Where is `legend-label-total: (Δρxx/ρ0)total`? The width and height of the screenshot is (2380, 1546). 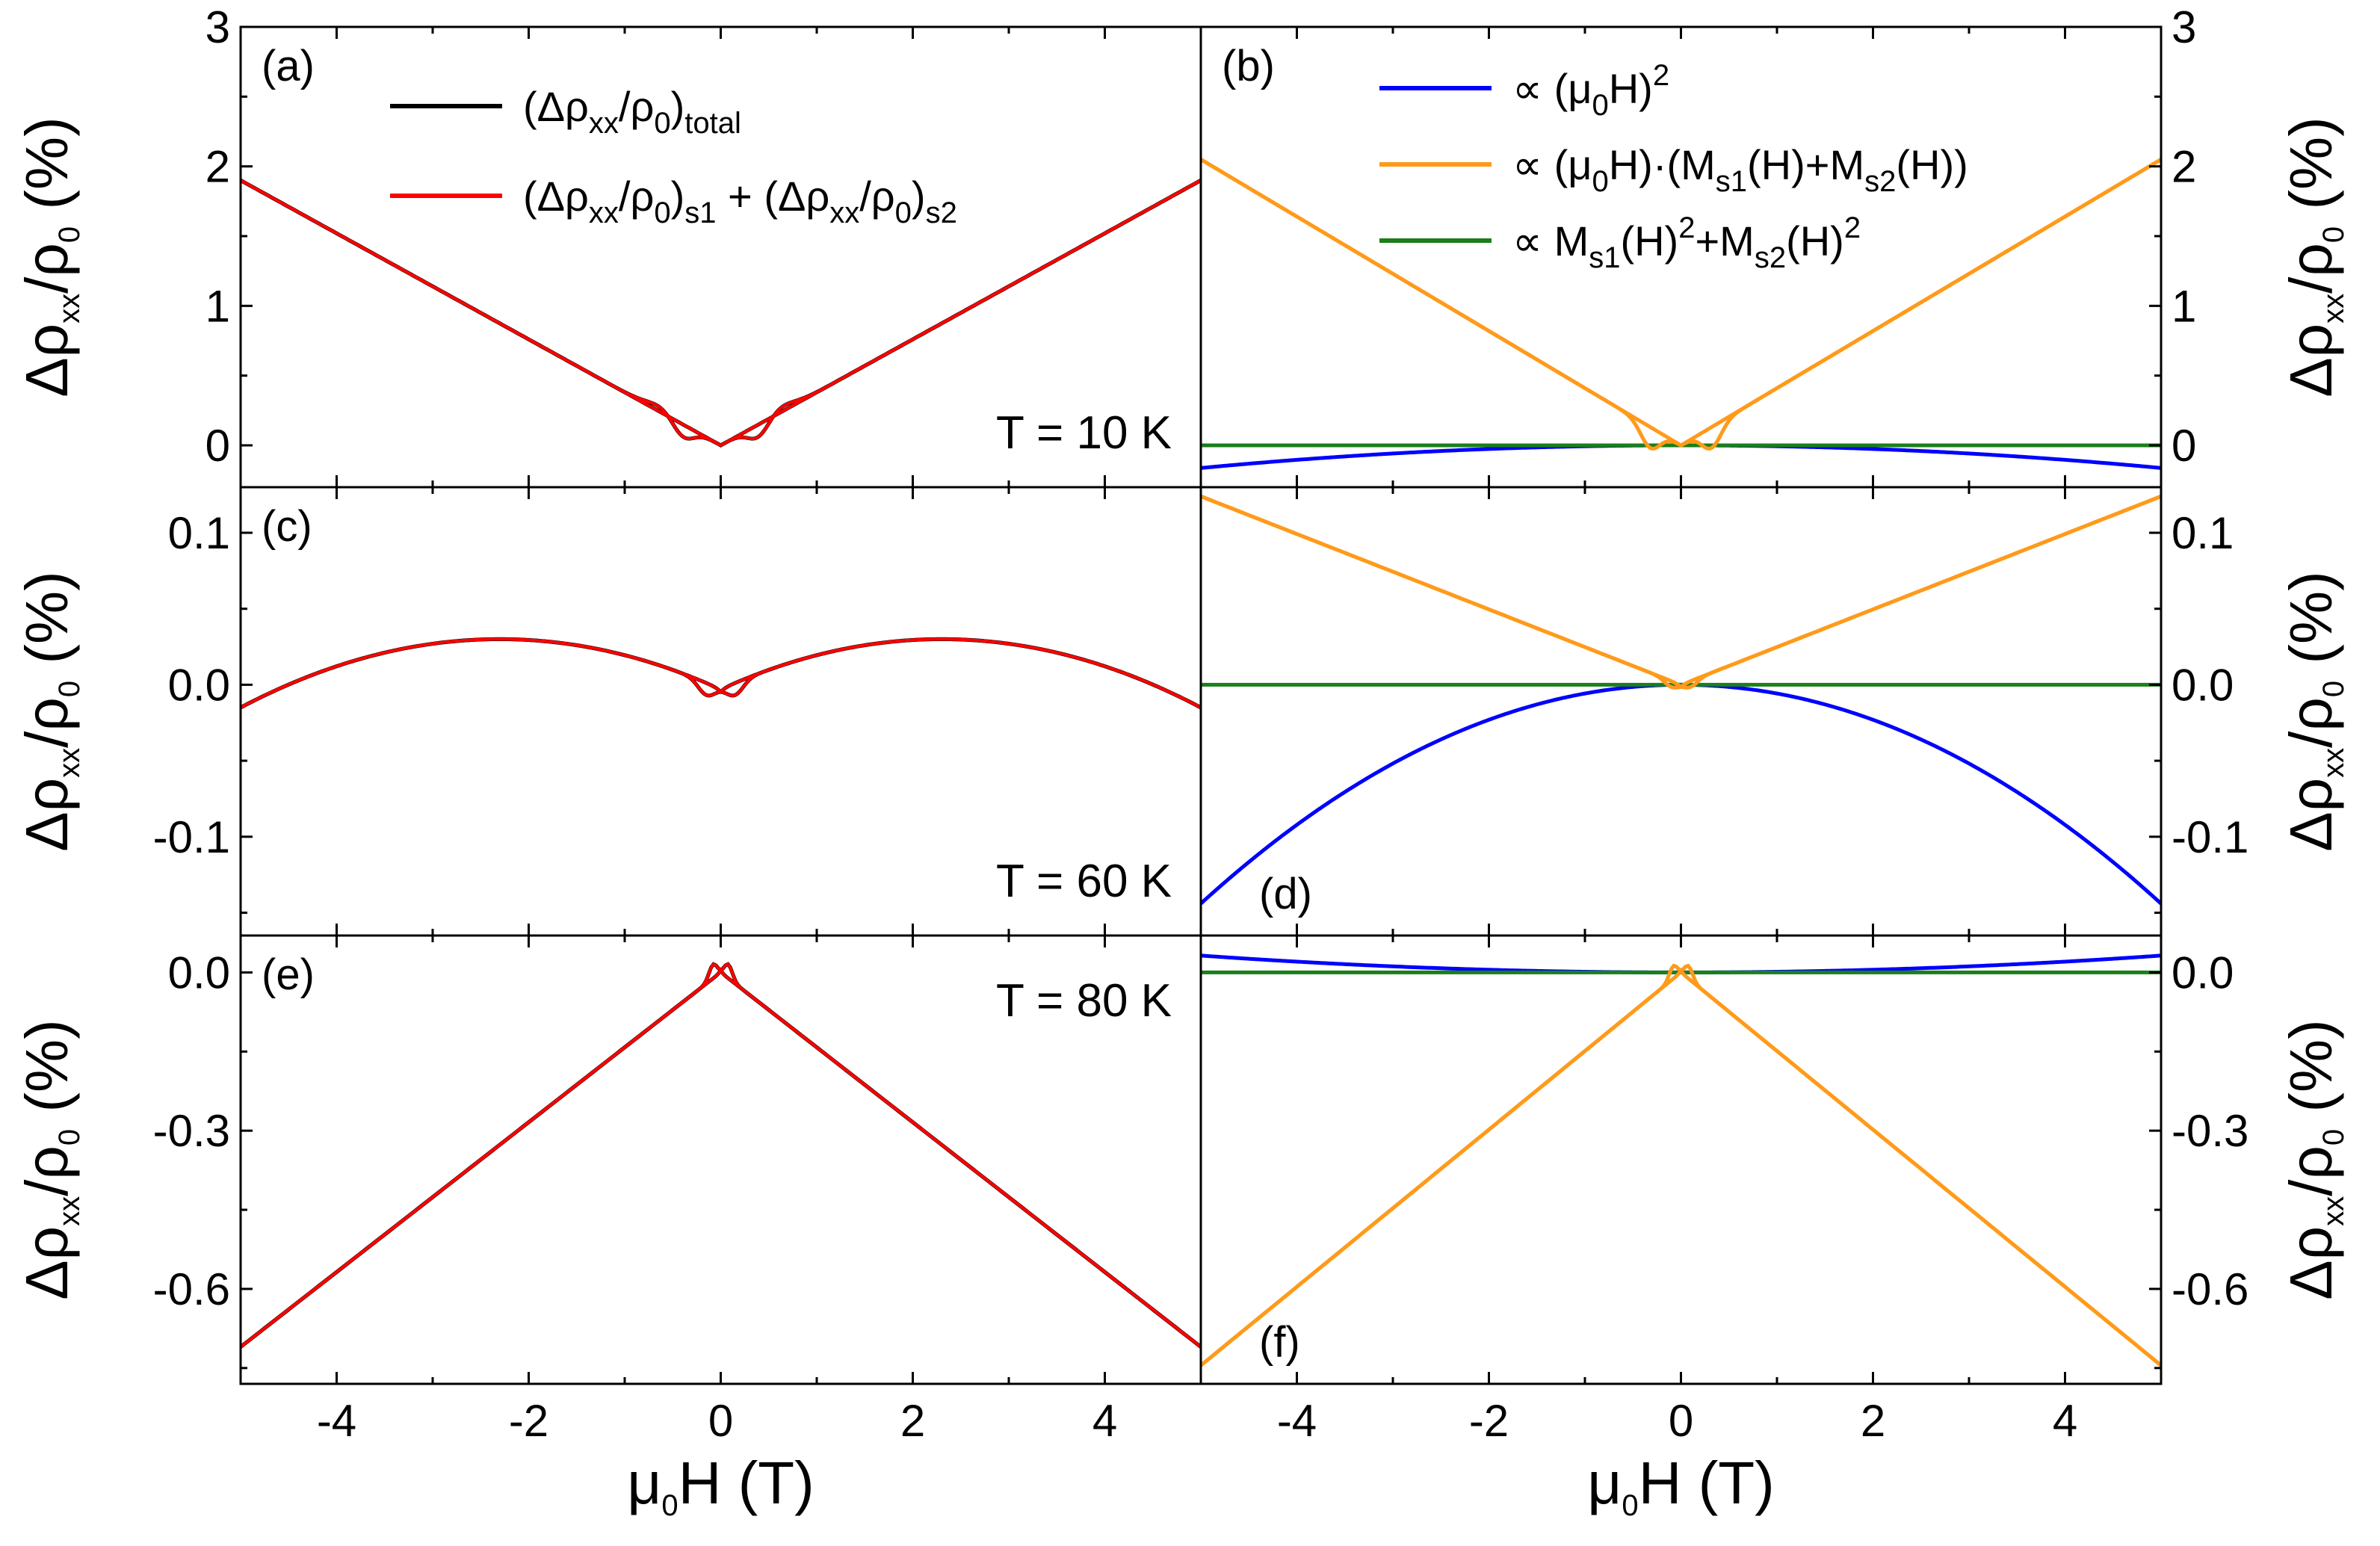 legend-label-total: (Δρxx/ρ0)total is located at coordinates (632, 111).